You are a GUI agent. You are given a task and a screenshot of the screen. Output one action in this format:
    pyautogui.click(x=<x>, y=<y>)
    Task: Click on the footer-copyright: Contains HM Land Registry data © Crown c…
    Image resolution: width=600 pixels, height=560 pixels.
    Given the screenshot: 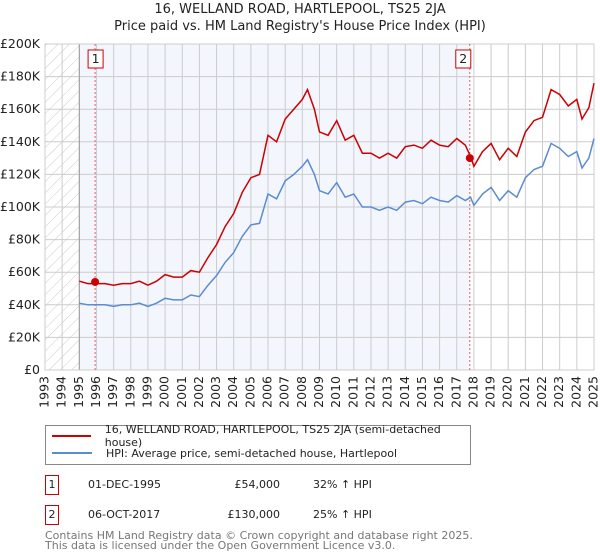 What is the action you would take?
    pyautogui.click(x=259, y=535)
    